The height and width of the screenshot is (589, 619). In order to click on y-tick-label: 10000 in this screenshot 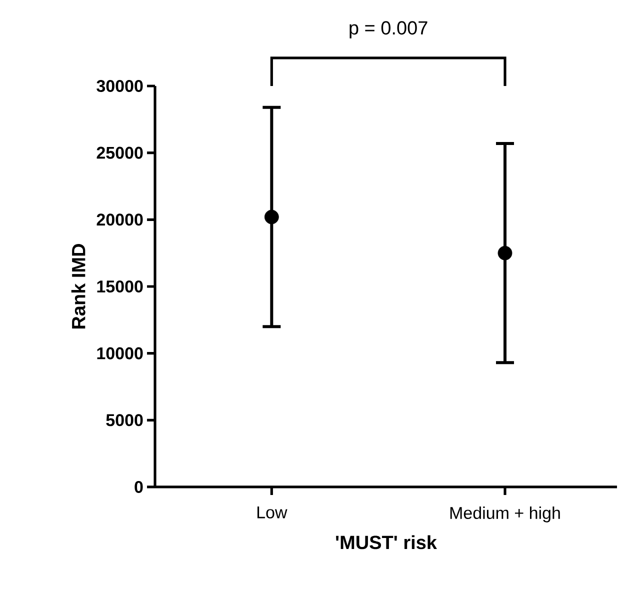, I will do `click(120, 353)`.